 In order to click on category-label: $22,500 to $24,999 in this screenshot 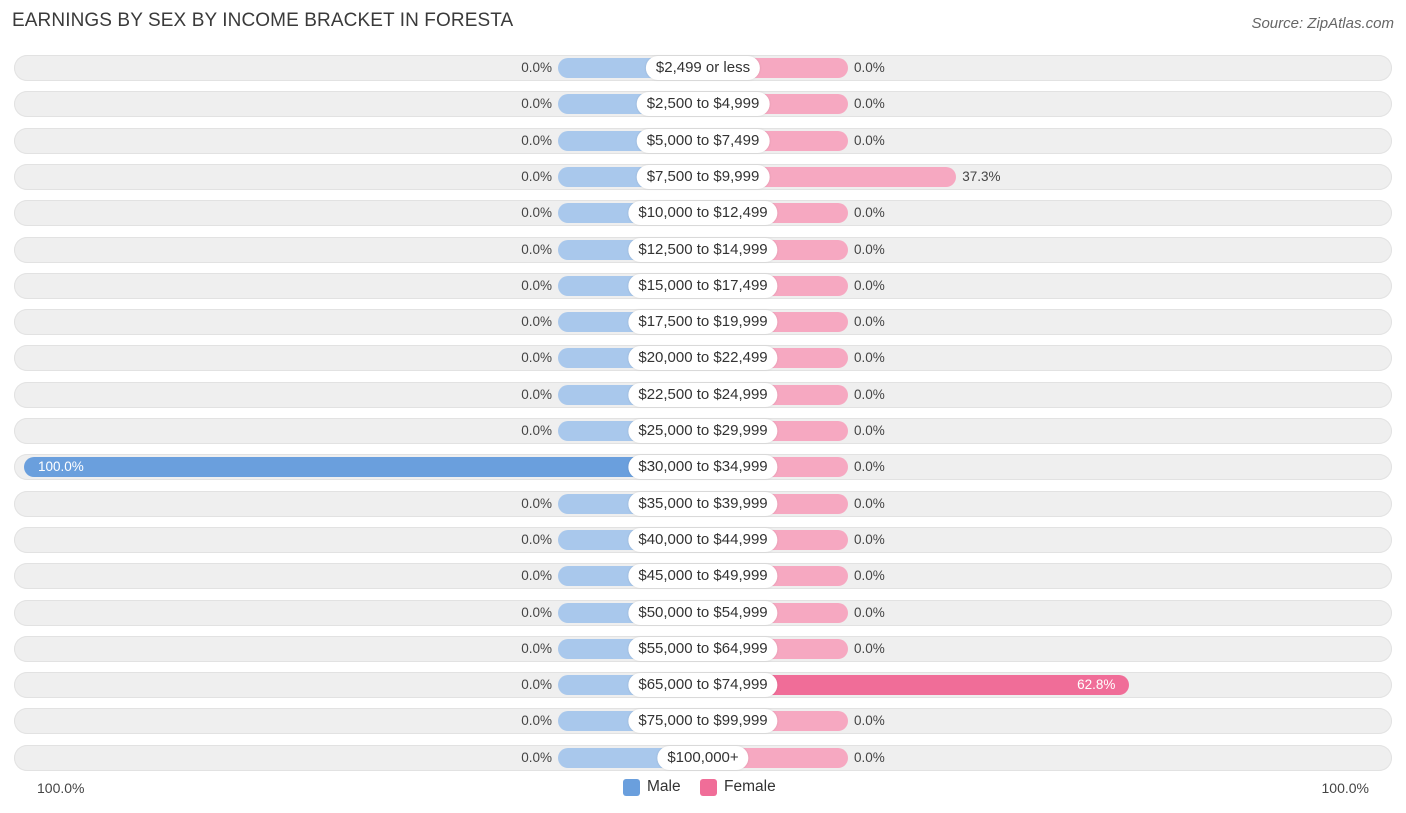, I will do `click(703, 394)`.